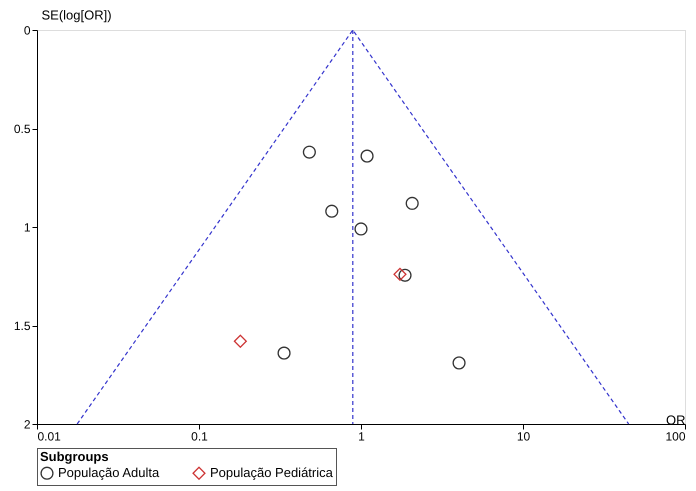 Image resolution: width=696 pixels, height=491 pixels. What do you see at coordinates (27, 425) in the screenshot?
I see `y-tick-label: 2` at bounding box center [27, 425].